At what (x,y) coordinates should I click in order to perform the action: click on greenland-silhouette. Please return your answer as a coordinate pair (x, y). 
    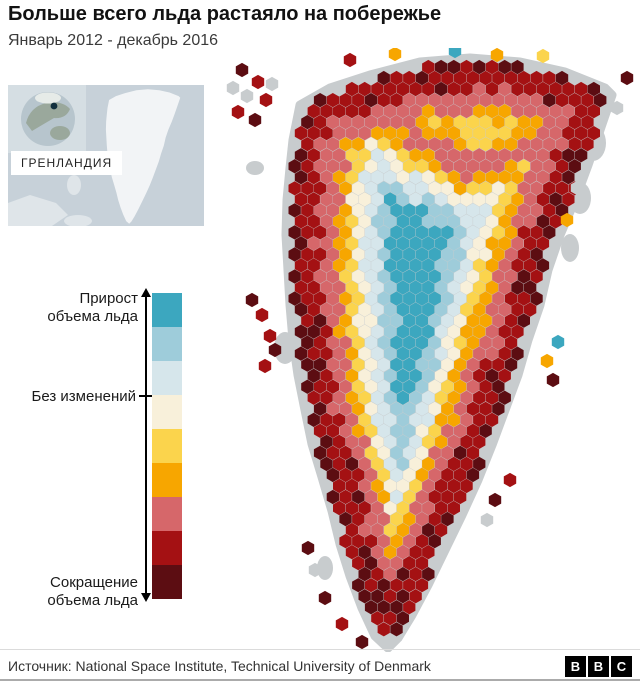
    Looking at the image, I should click on (143, 156).